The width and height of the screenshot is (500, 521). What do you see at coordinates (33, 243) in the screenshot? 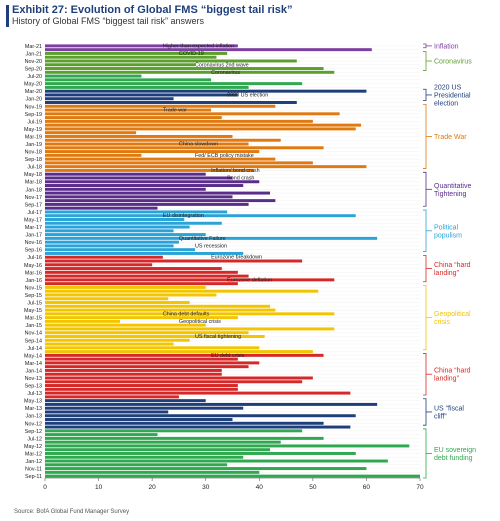
I see `date-tick-label: Nov-16` at bounding box center [33, 243].